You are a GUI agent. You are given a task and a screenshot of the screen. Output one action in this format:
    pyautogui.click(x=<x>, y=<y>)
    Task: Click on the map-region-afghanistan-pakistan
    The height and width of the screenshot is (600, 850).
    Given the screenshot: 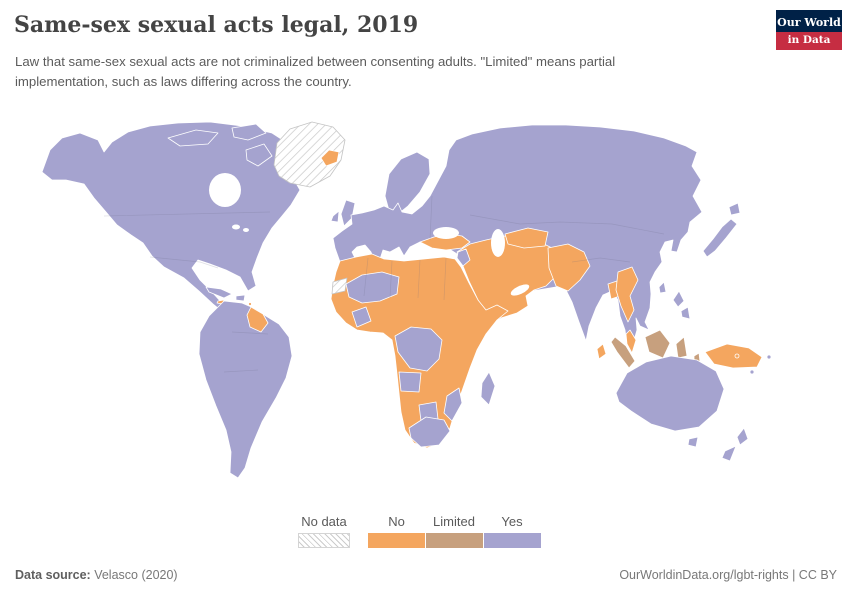 What is the action you would take?
    pyautogui.click(x=569, y=267)
    